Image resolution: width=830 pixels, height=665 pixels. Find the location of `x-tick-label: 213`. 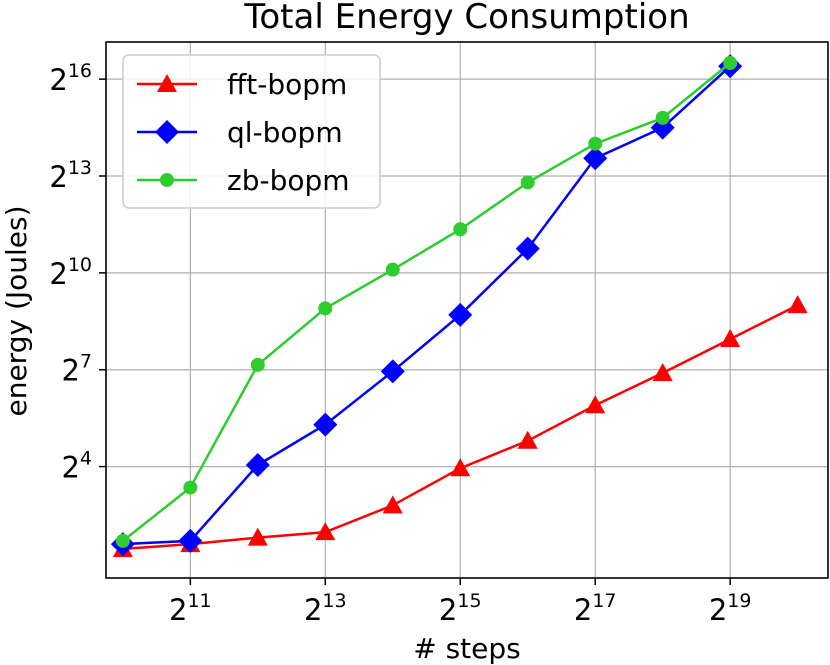

x-tick-label: 213 is located at coordinates (325, 608).